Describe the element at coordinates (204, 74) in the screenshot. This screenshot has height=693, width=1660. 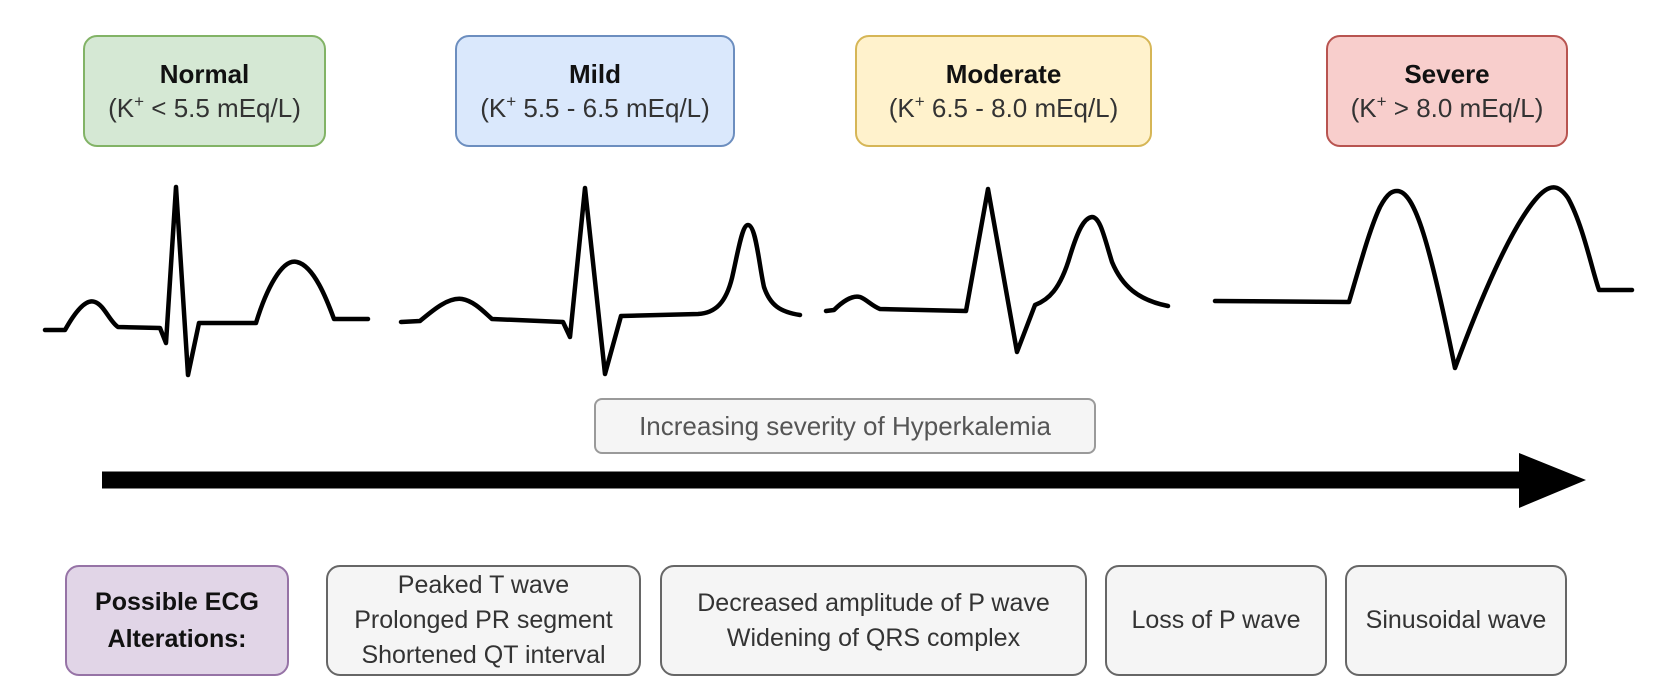
I see `stage-title: Normal` at that location.